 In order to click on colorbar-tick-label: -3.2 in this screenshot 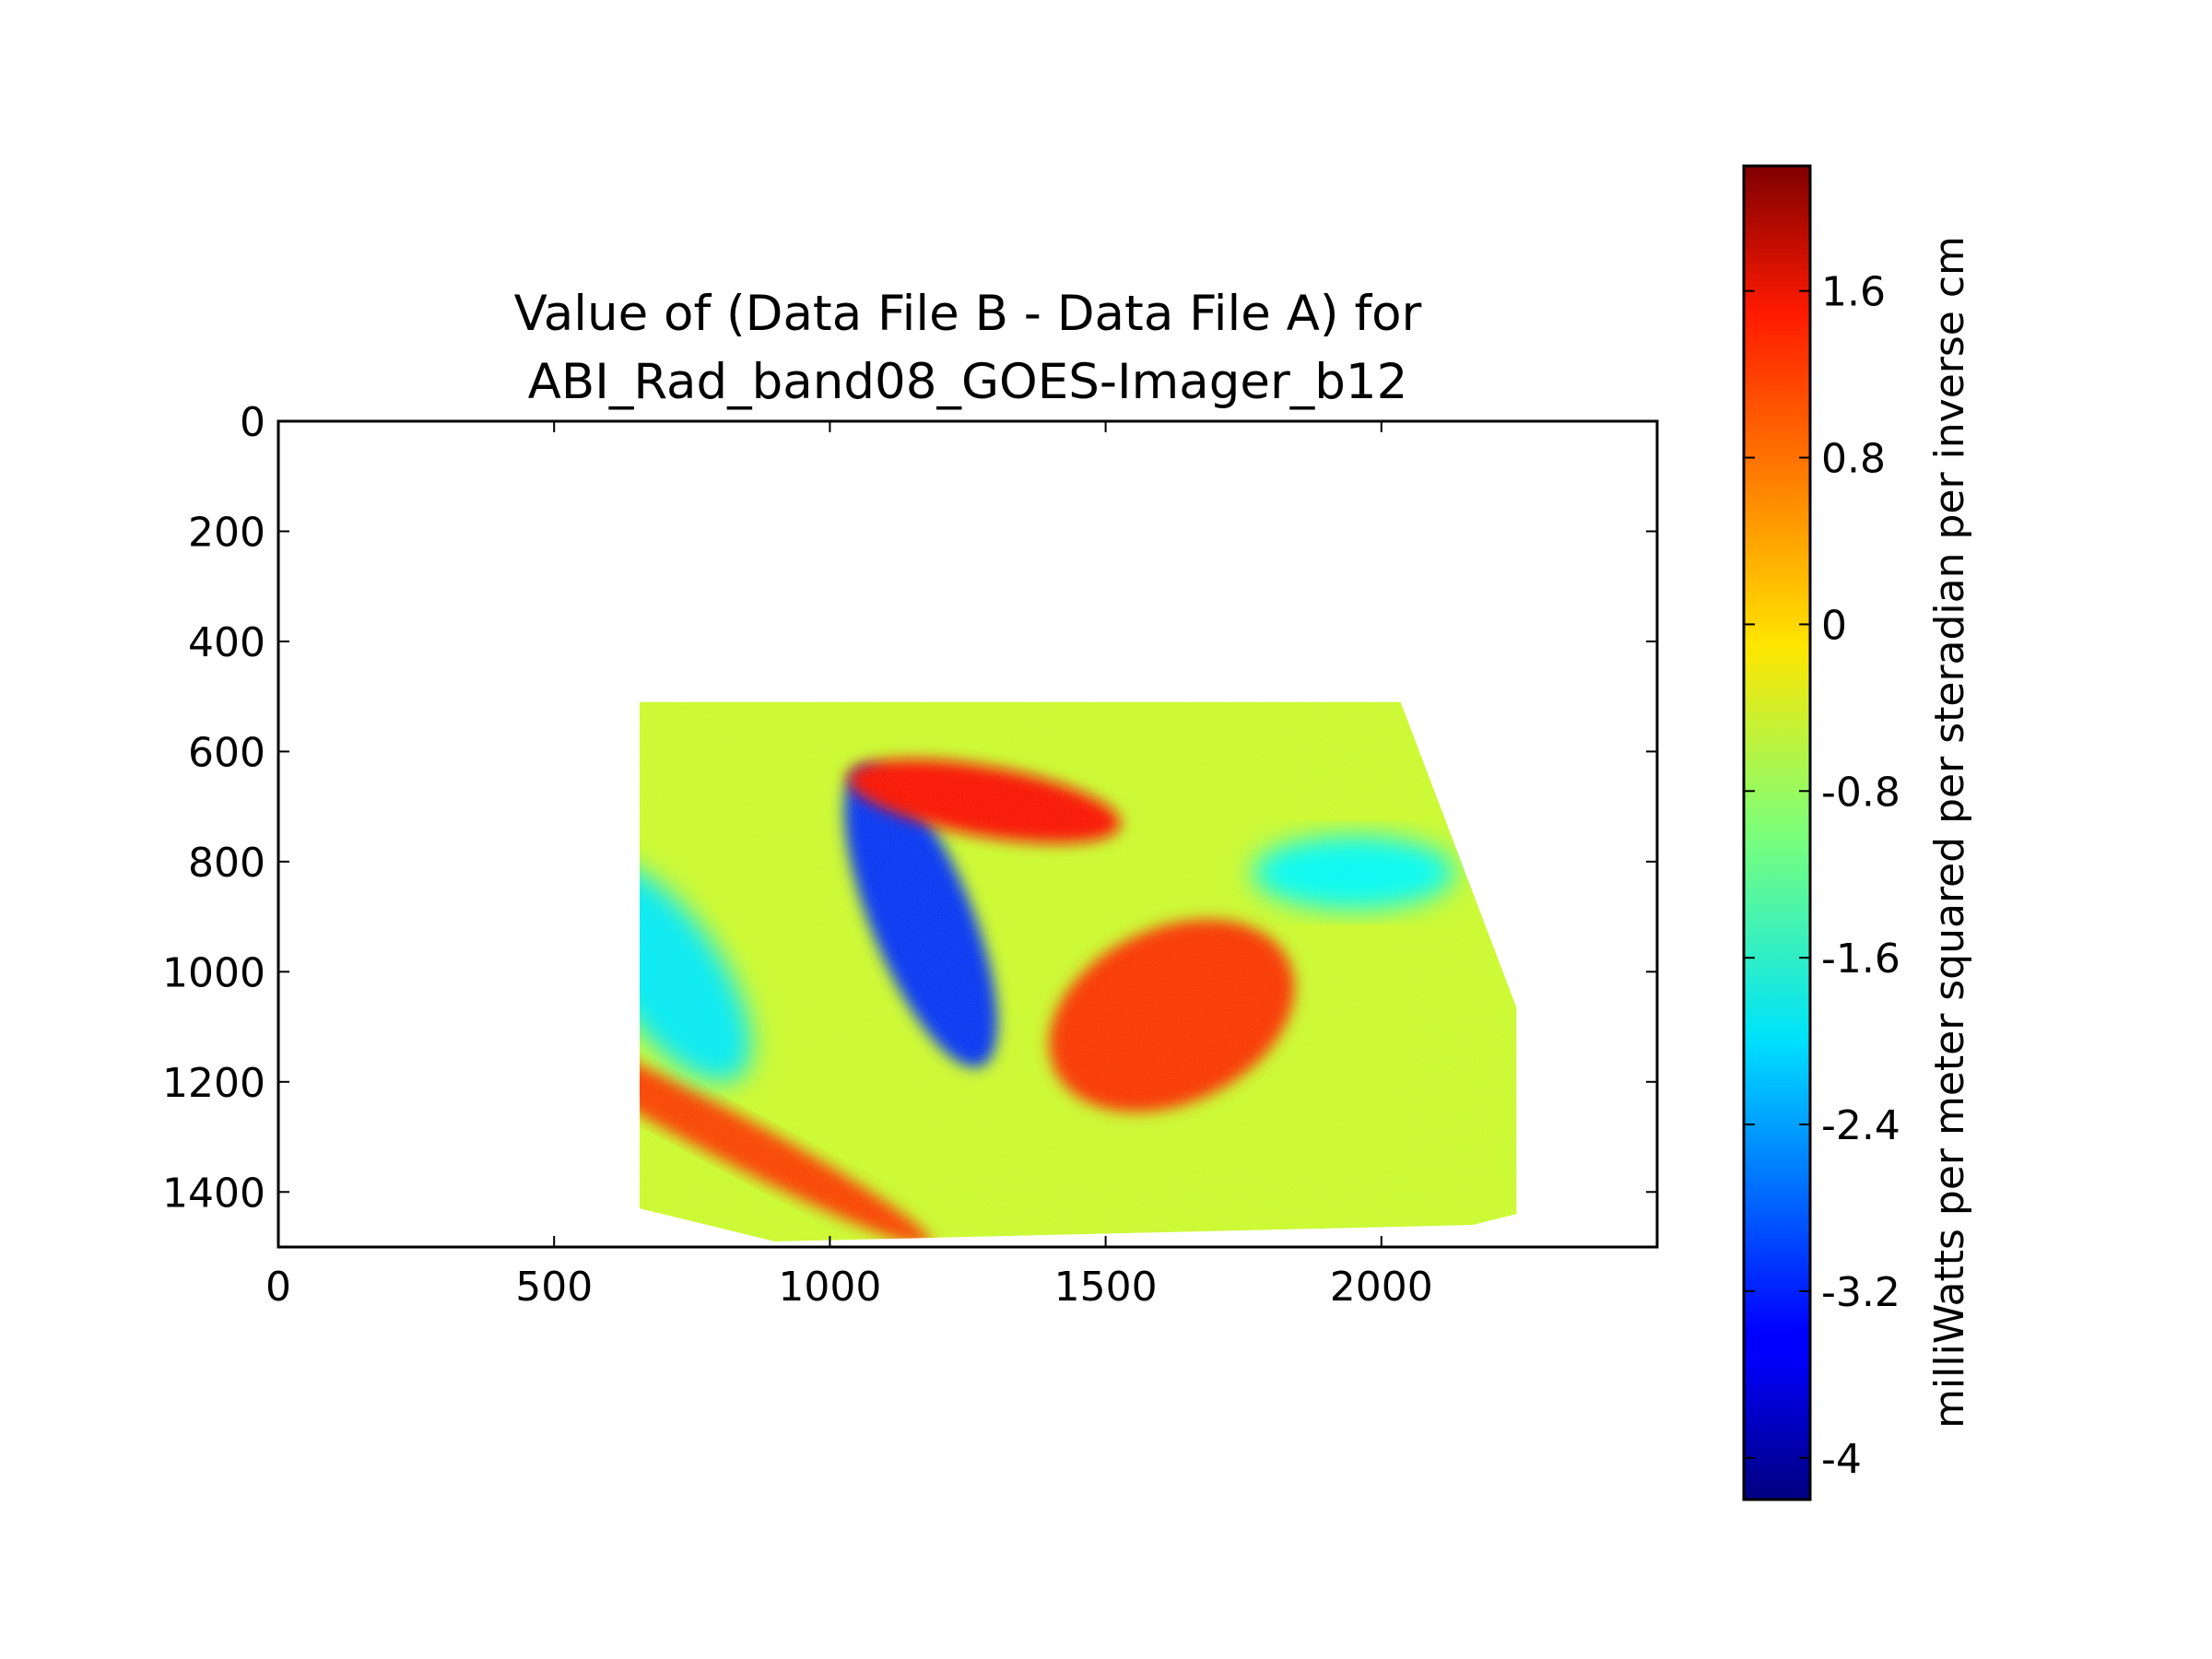, I will do `click(1860, 1292)`.